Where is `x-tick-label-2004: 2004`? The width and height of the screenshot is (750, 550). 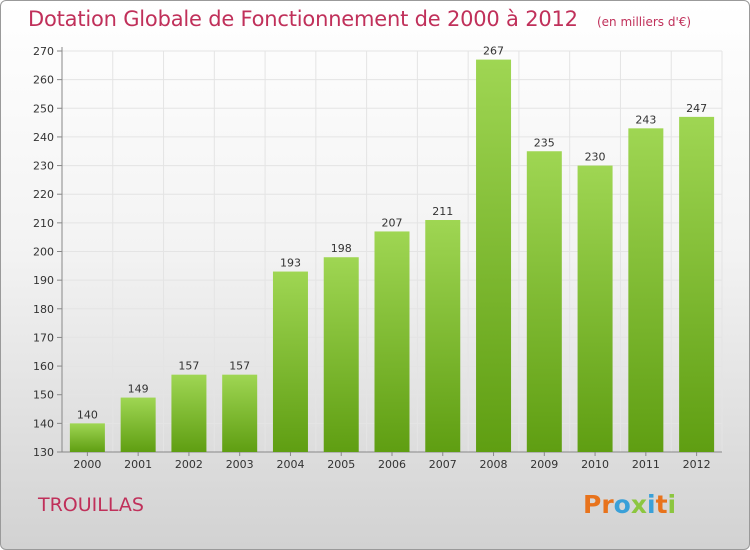 x-tick-label-2004: 2004 is located at coordinates (290, 464).